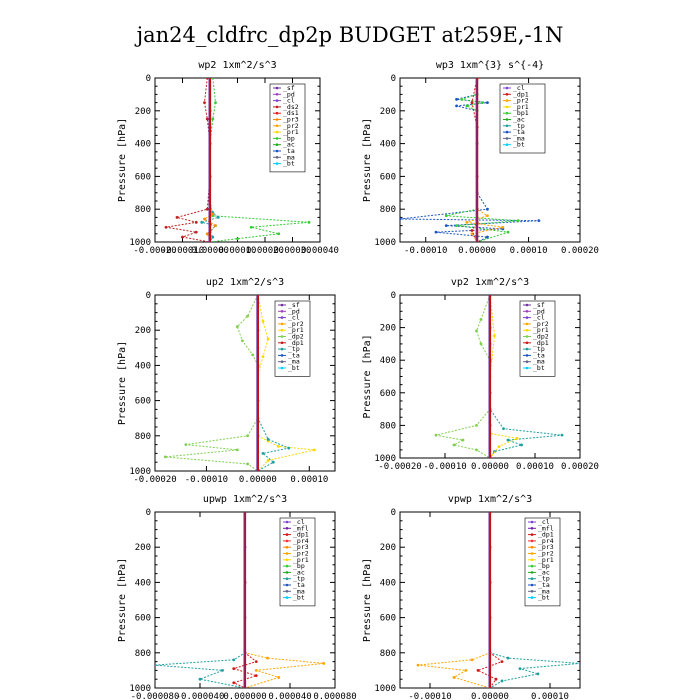 This screenshot has height=700, width=700. I want to click on x-tick-label: 0.00020, so click(580, 467).